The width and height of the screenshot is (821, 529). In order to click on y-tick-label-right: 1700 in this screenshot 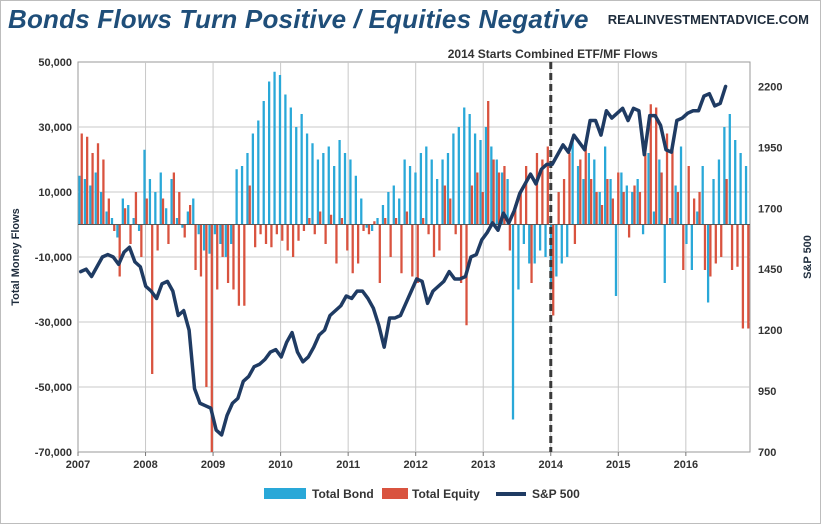, I will do `click(770, 209)`.